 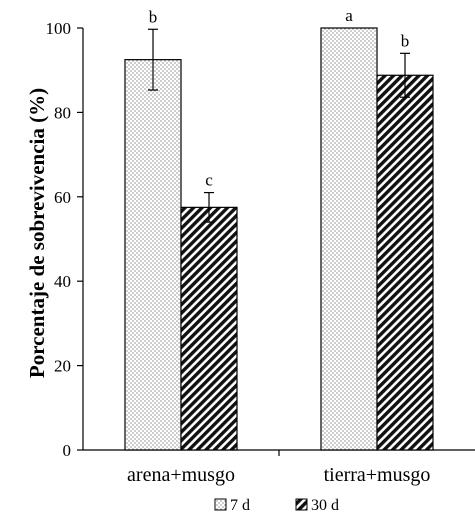 What do you see at coordinates (349, 15) in the screenshot?
I see `significance-letter: a` at bounding box center [349, 15].